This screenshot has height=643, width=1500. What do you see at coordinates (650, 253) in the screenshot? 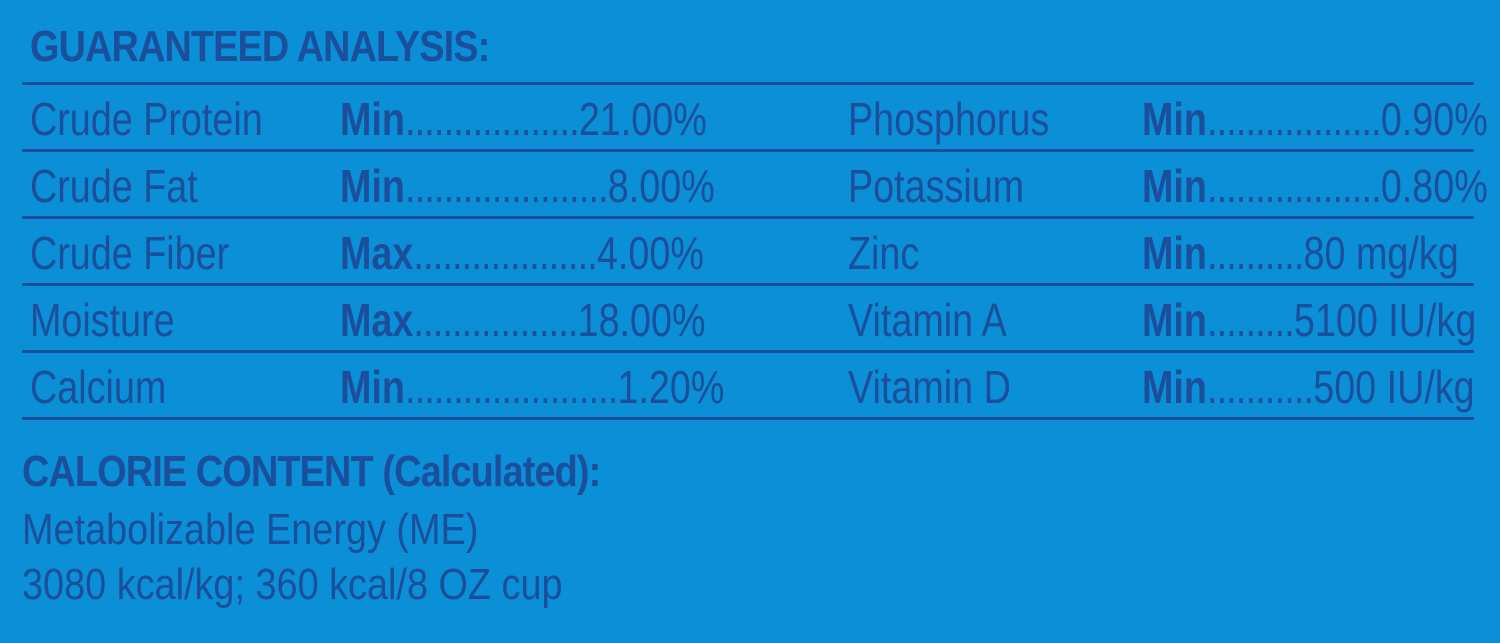
I see `value-amount: 4.00%` at bounding box center [650, 253].